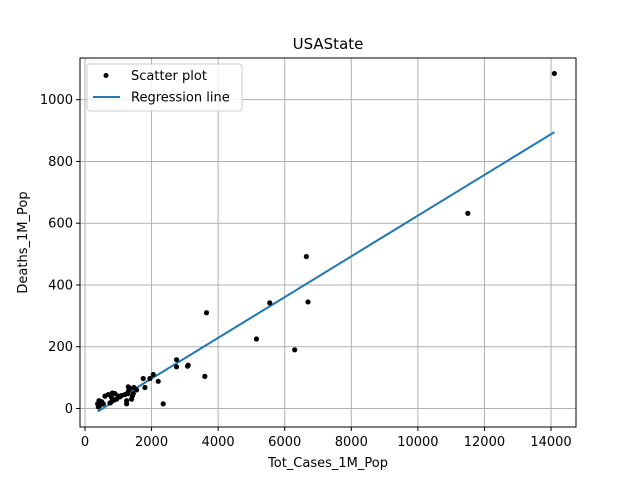 The image size is (640, 480). I want to click on x-tick-label: 6000, so click(284, 442).